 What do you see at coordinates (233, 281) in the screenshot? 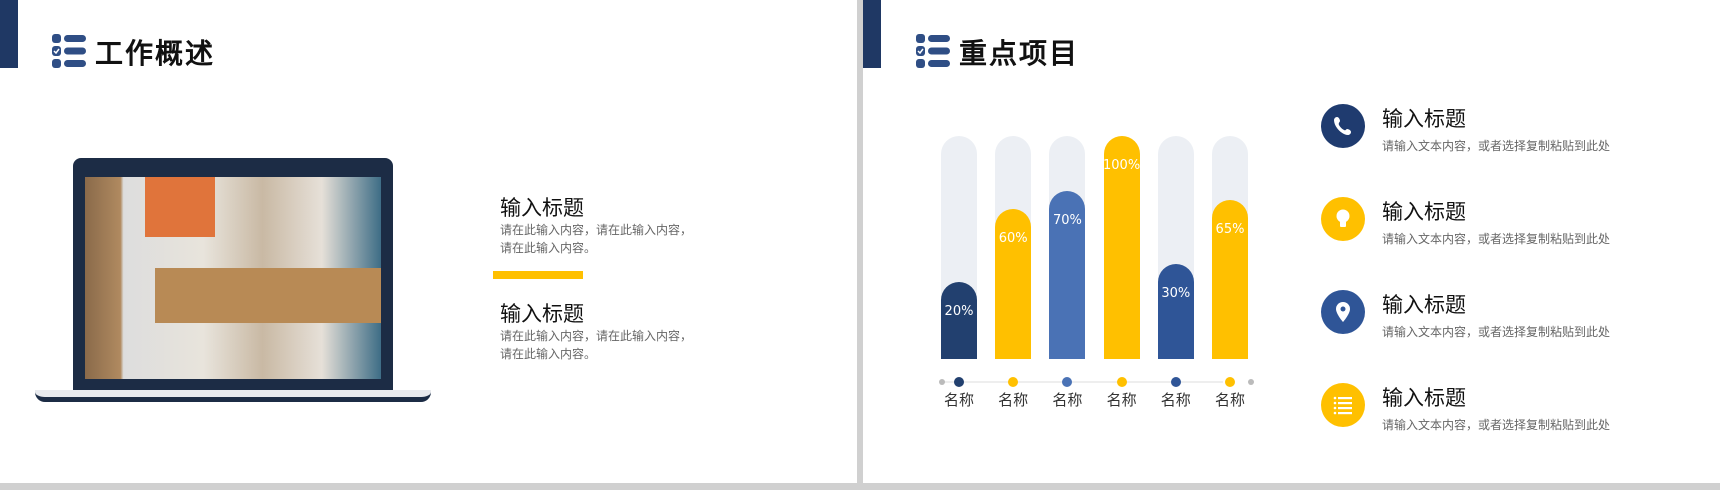
I see `laptop-image` at bounding box center [233, 281].